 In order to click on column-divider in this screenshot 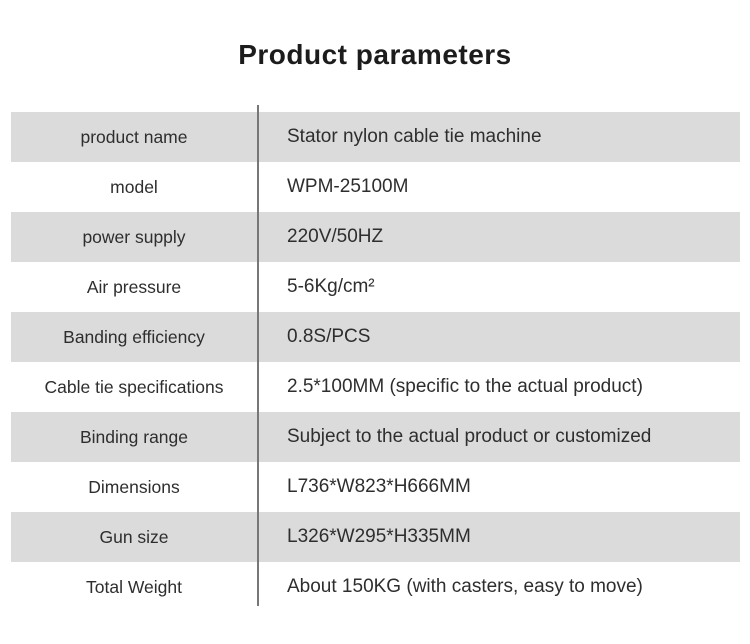, I will do `click(258, 355)`.